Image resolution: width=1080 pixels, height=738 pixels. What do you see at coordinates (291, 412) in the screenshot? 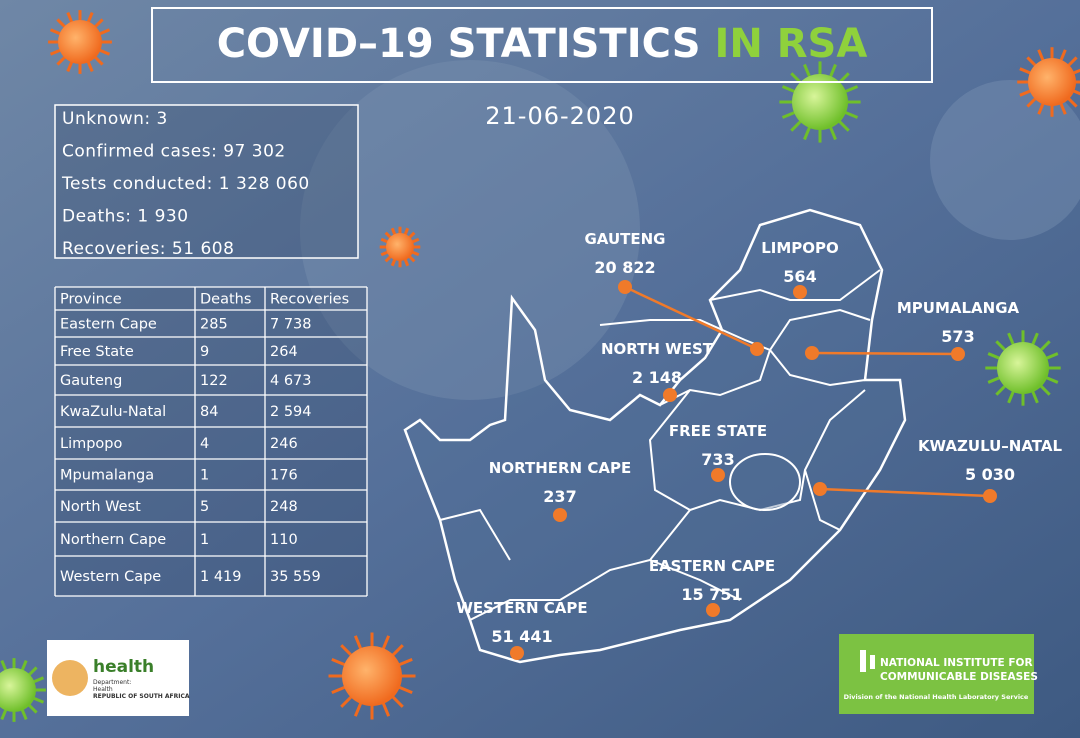
I see `table-cell: 2 594` at bounding box center [291, 412].